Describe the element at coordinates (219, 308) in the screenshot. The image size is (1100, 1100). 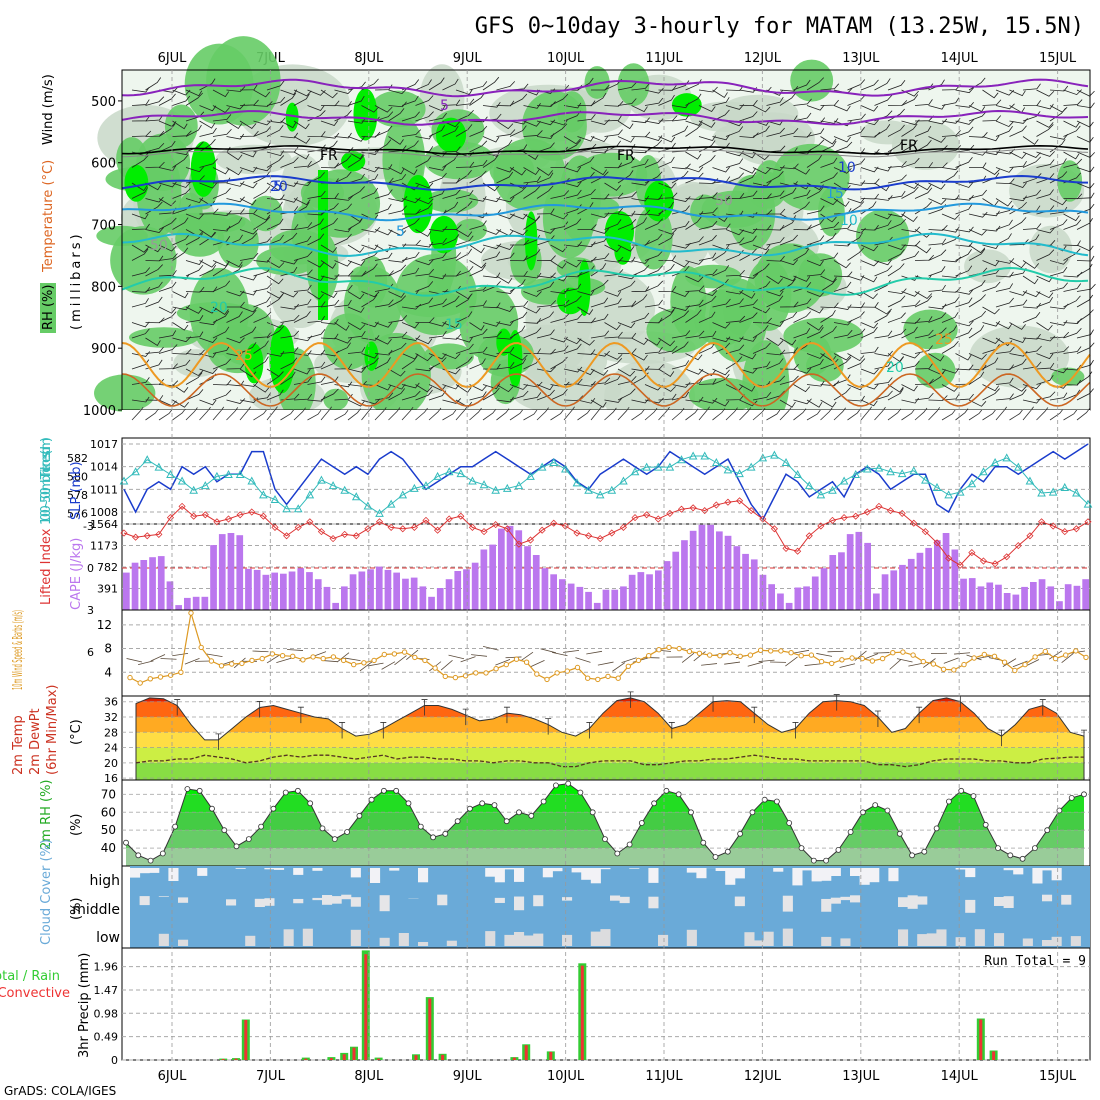
I see `contour-label: 20` at that location.